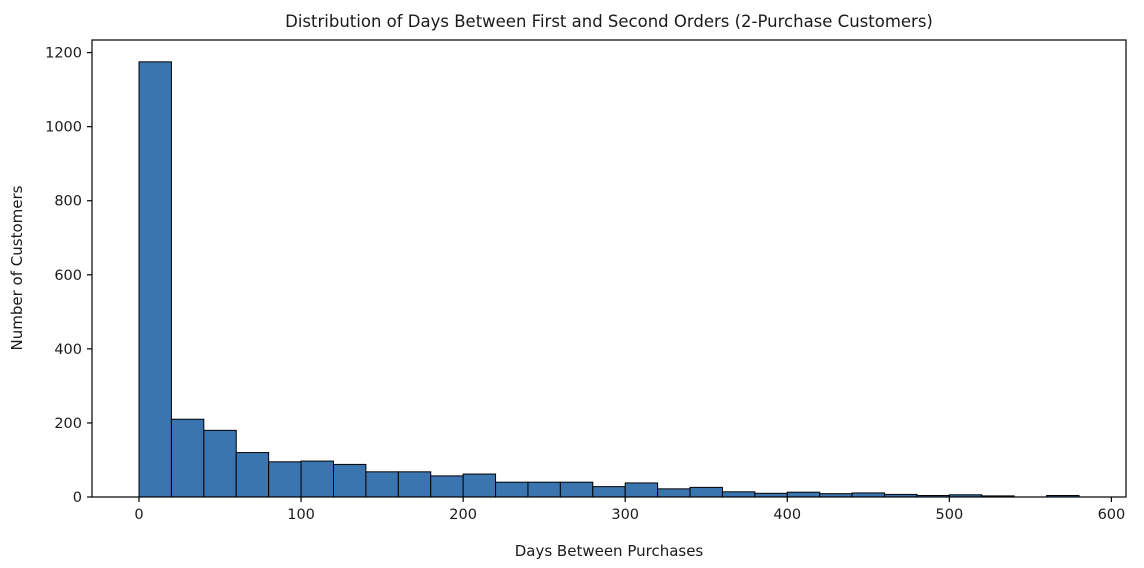  I want to click on x-tick-label: 100, so click(301, 515).